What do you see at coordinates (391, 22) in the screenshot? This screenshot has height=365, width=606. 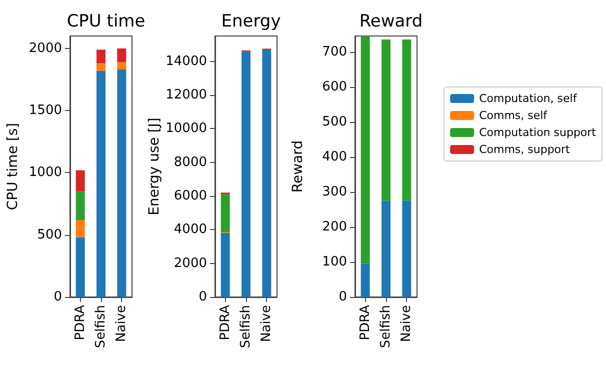 I see `chart-title: Reward` at bounding box center [391, 22].